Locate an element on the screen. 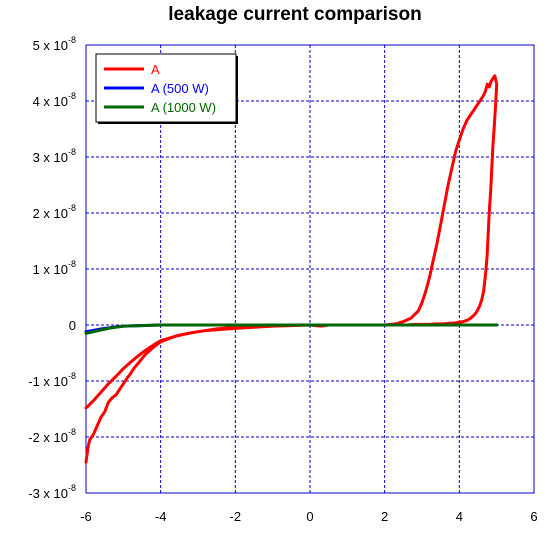 Image resolution: width=550 pixels, height=541 pixels. y-tick-label: -1 x 10⁻⁸ is located at coordinates (52, 380).